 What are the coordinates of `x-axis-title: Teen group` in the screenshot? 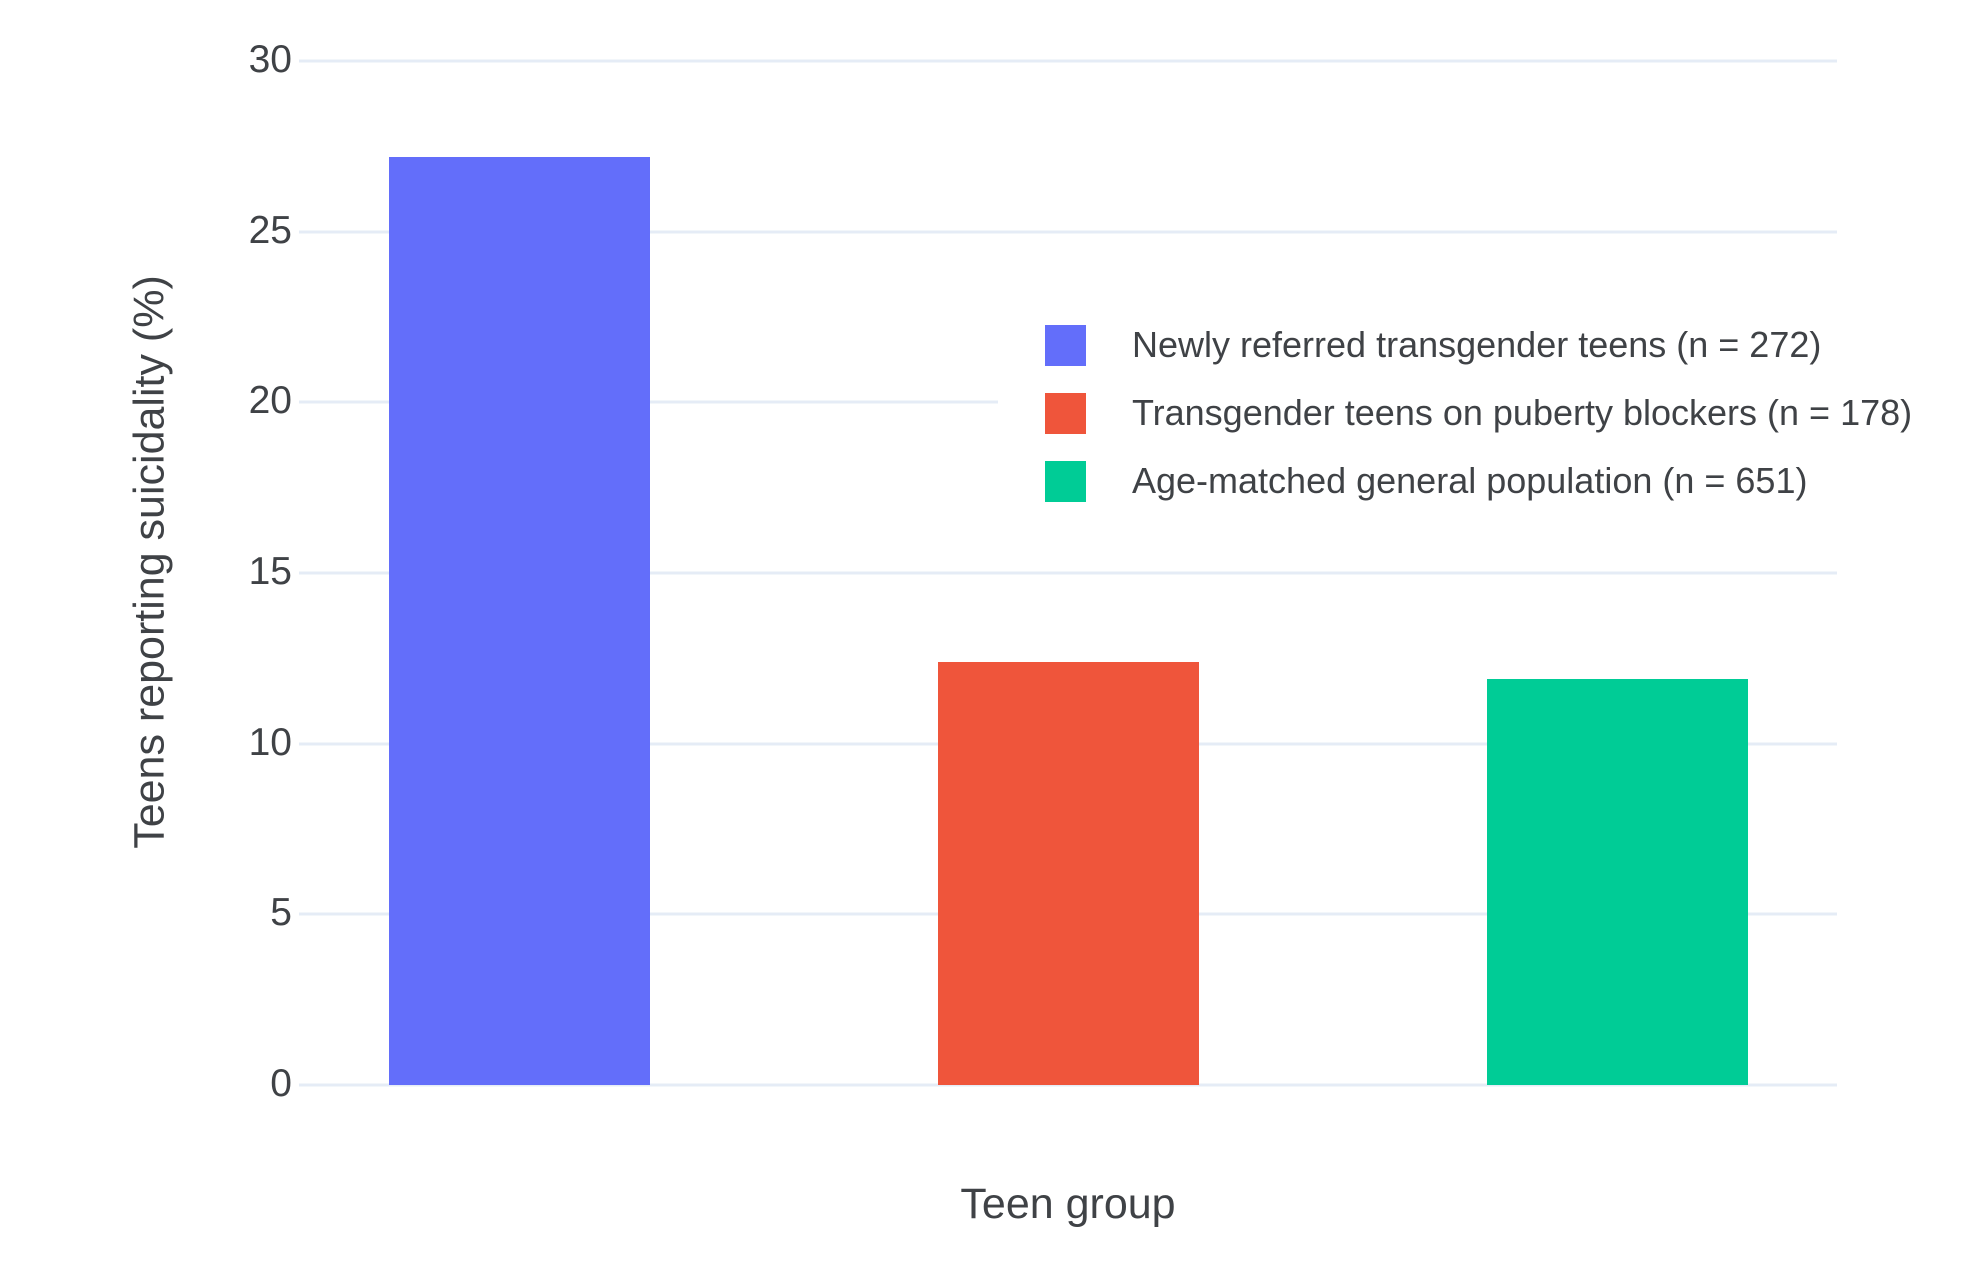 It's located at (1068, 1204).